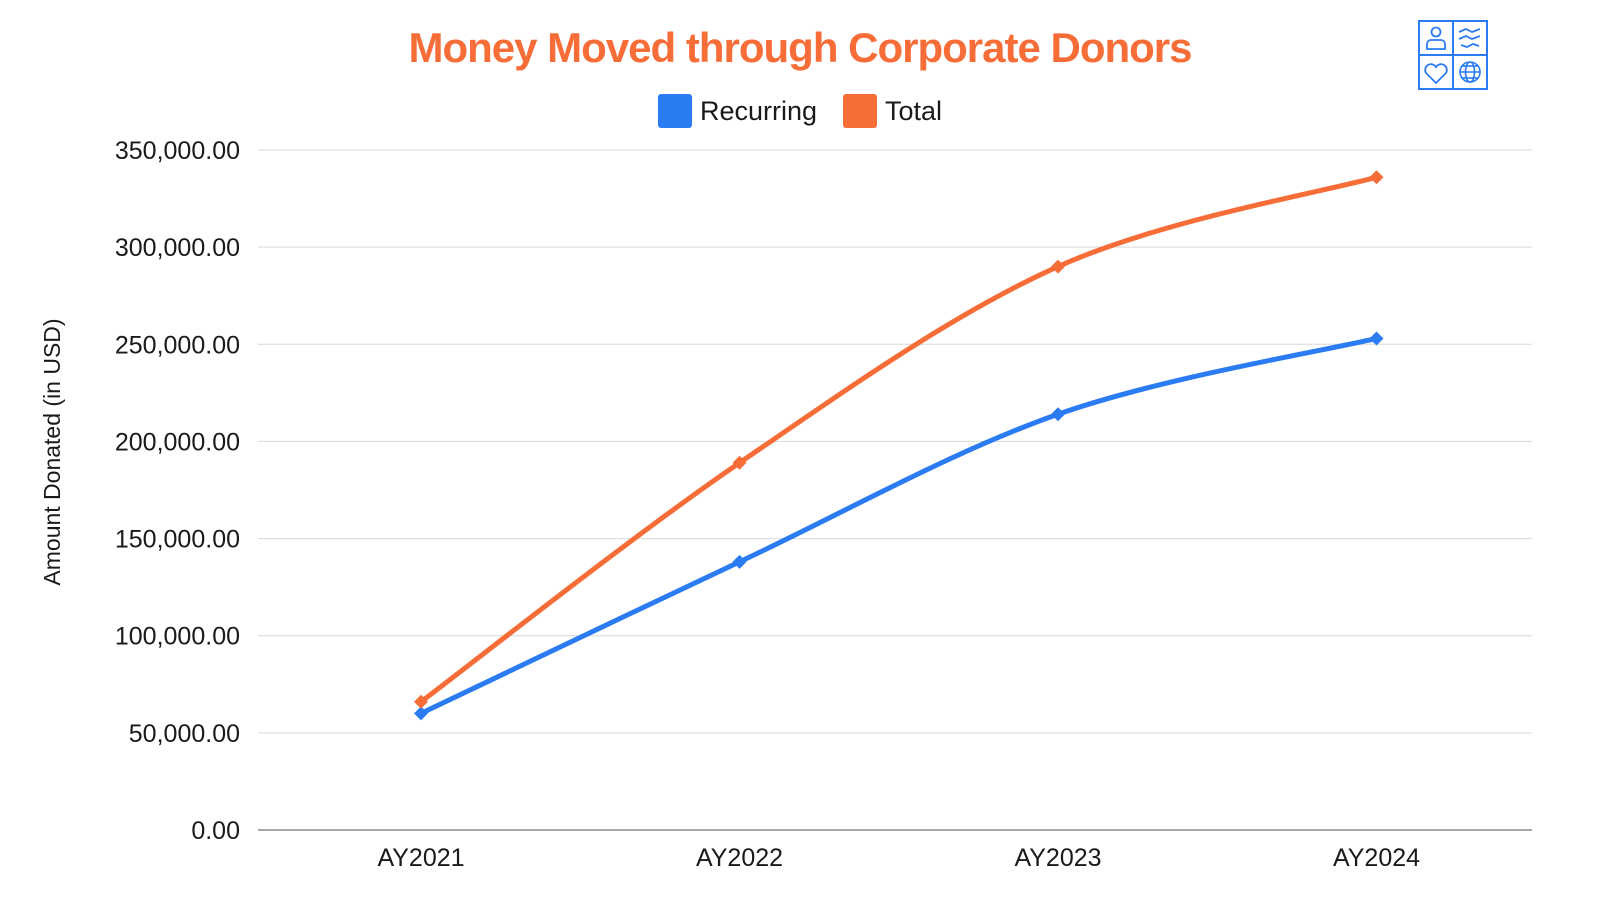 The image size is (1600, 900). What do you see at coordinates (739, 858) in the screenshot?
I see `x-tick-label: AY2022` at bounding box center [739, 858].